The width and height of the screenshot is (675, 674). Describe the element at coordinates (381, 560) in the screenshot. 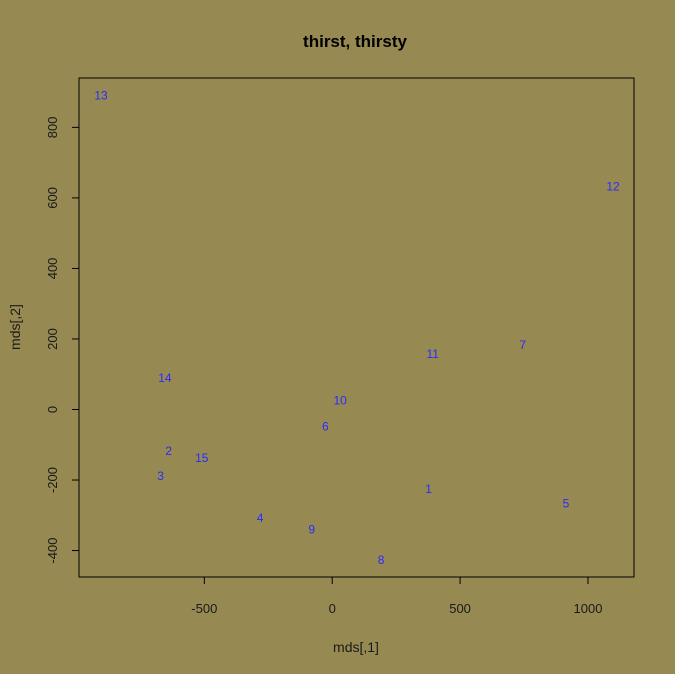

I see `point-label-8: 8` at that location.